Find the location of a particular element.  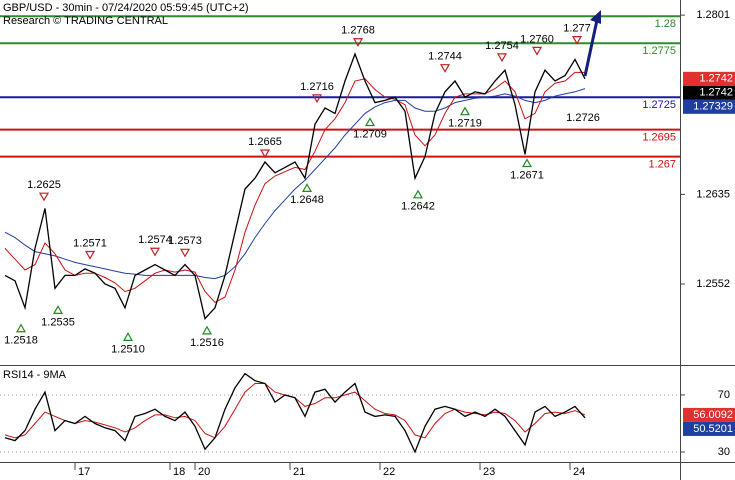

y-tick-label: 1.2801 is located at coordinates (713, 15).